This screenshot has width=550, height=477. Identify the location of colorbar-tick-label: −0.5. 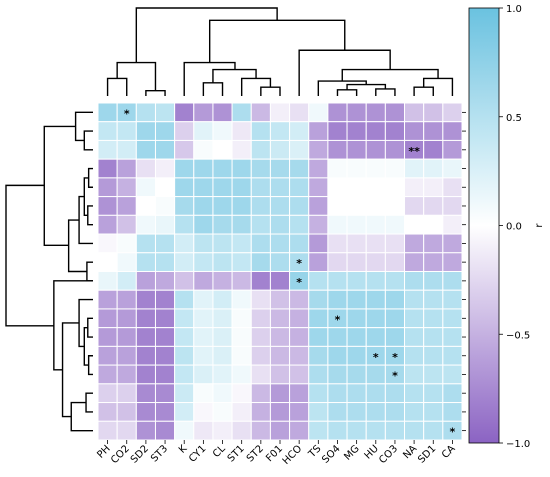
(518, 335).